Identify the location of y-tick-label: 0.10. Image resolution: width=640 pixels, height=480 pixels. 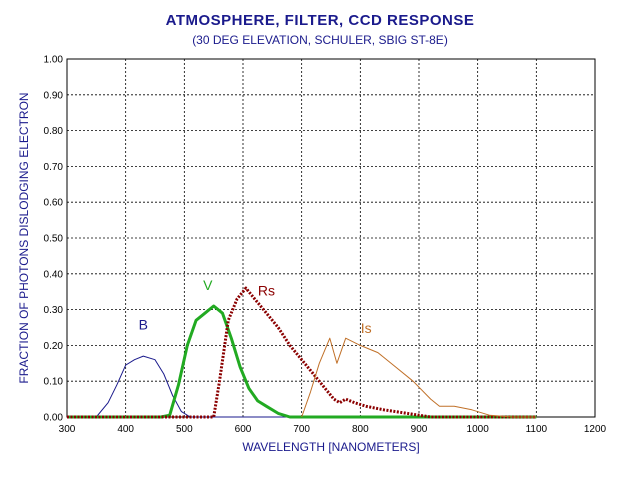
(54, 382).